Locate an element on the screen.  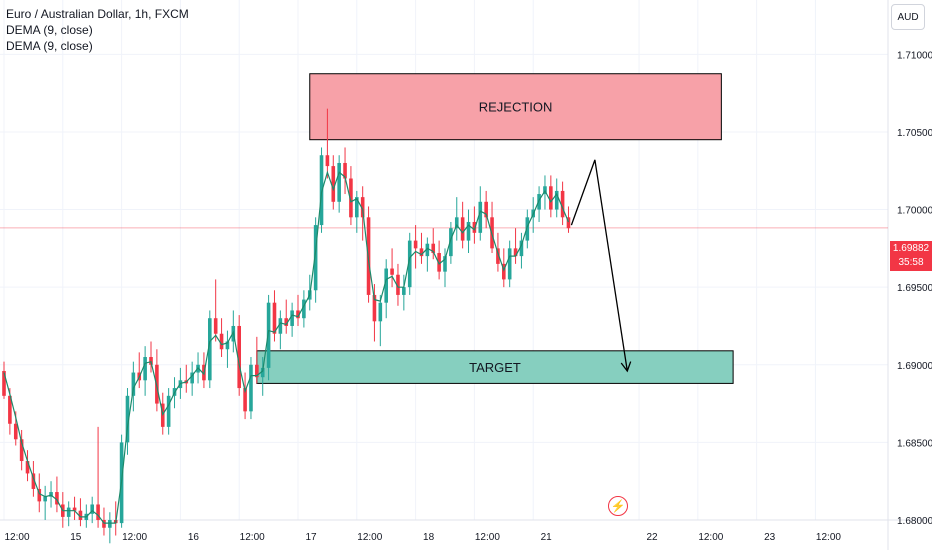
rejection-label: REJECTION is located at coordinates (516, 107).